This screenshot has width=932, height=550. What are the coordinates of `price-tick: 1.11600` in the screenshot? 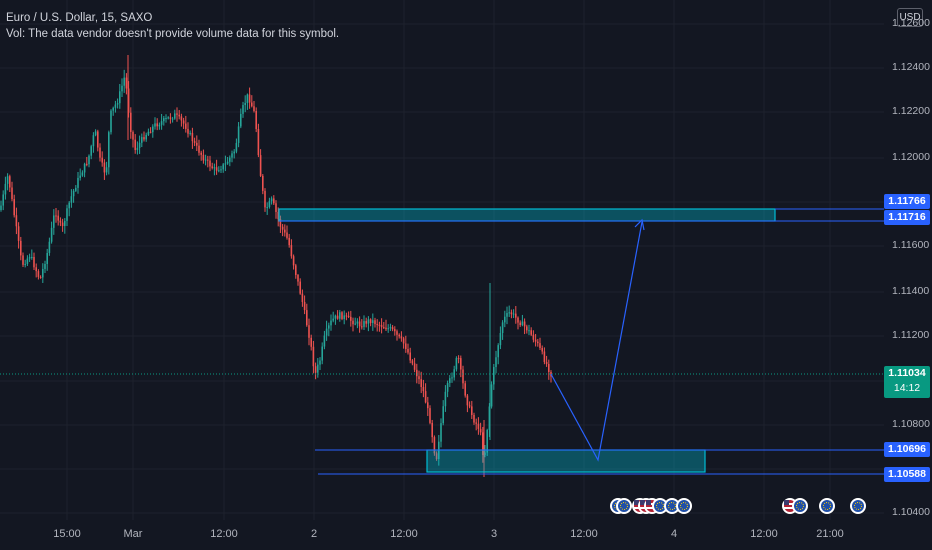 It's located at (911, 245).